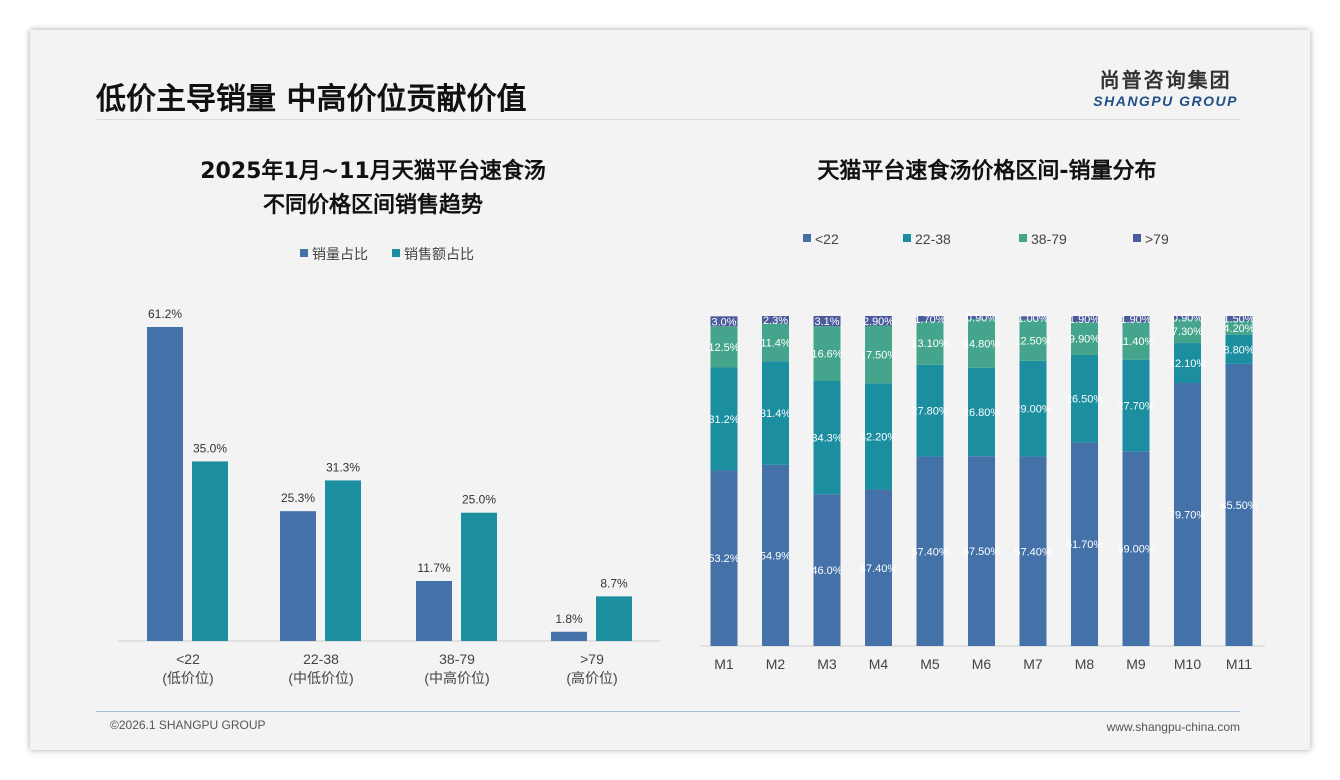  I want to click on segment-label: 47.40%, so click(879, 569).